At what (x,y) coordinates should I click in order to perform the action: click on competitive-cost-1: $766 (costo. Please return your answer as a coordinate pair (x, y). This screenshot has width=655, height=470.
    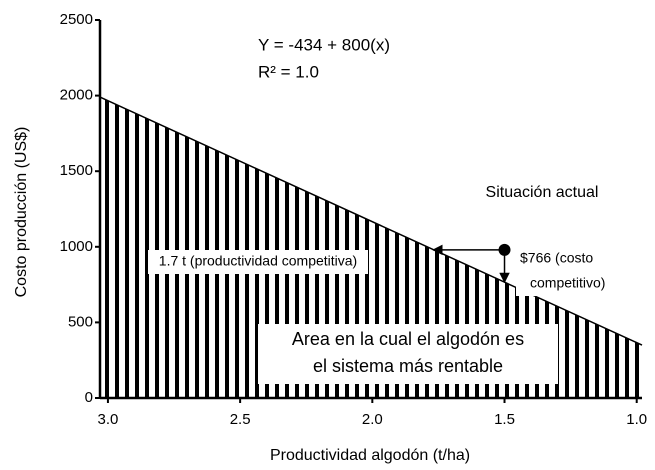
    Looking at the image, I should click on (556, 258).